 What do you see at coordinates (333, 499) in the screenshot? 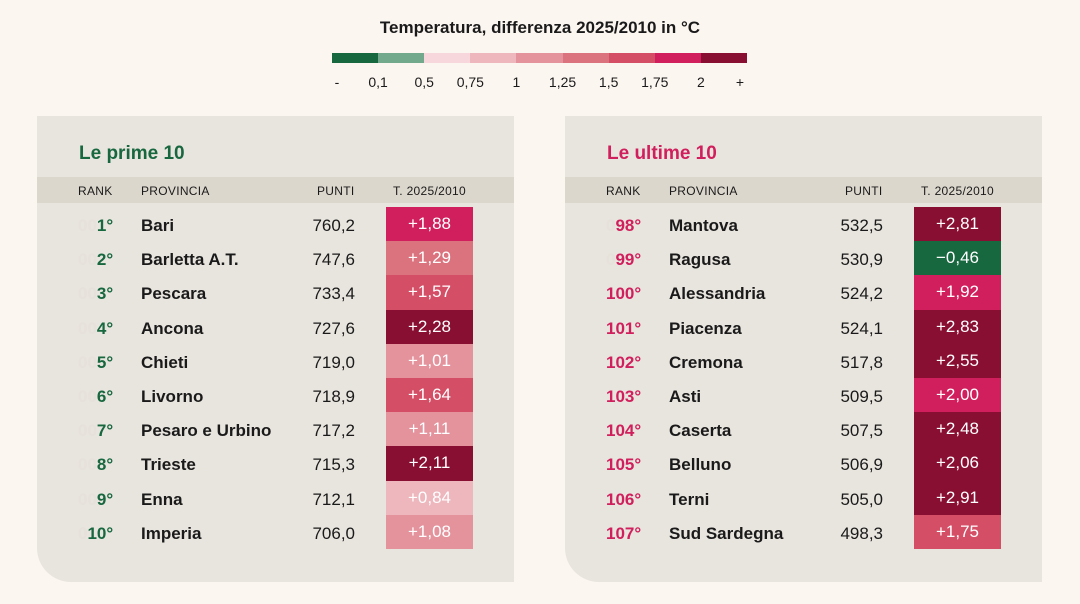
I see `punti-cell: 712,1` at bounding box center [333, 499].